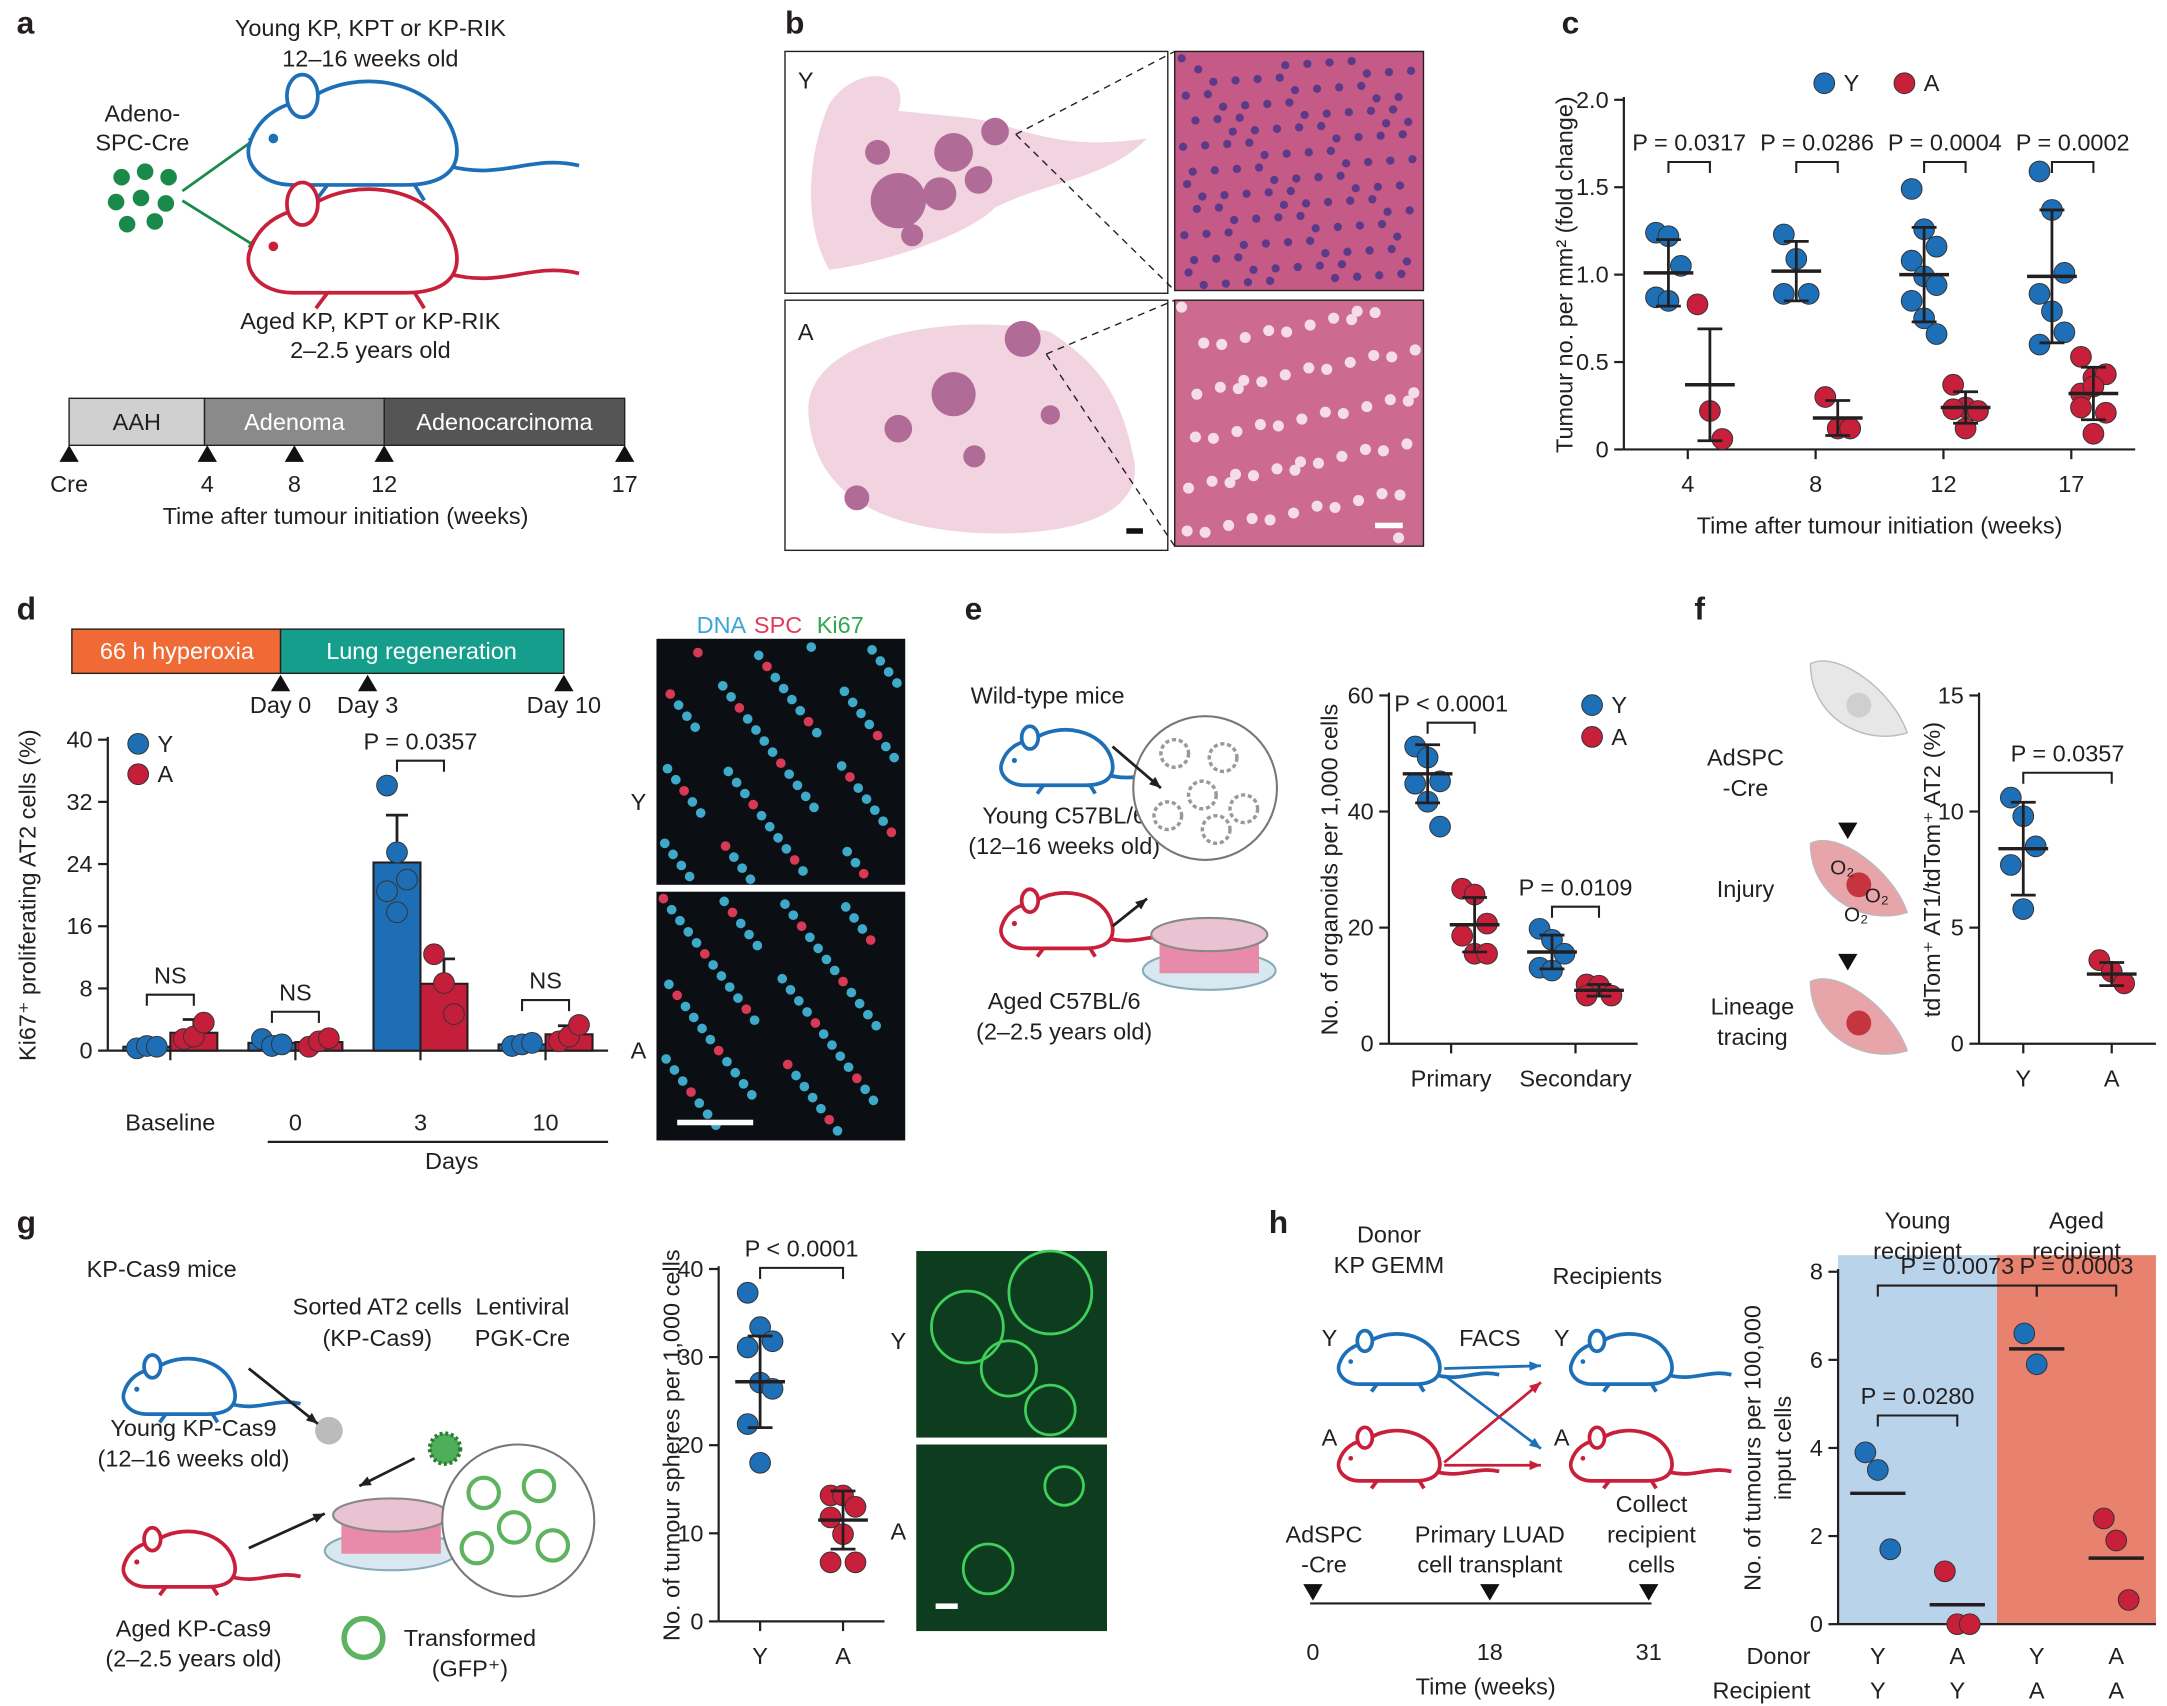  Describe the element at coordinates (974, 608) in the screenshot. I see `panel-label: e` at that location.